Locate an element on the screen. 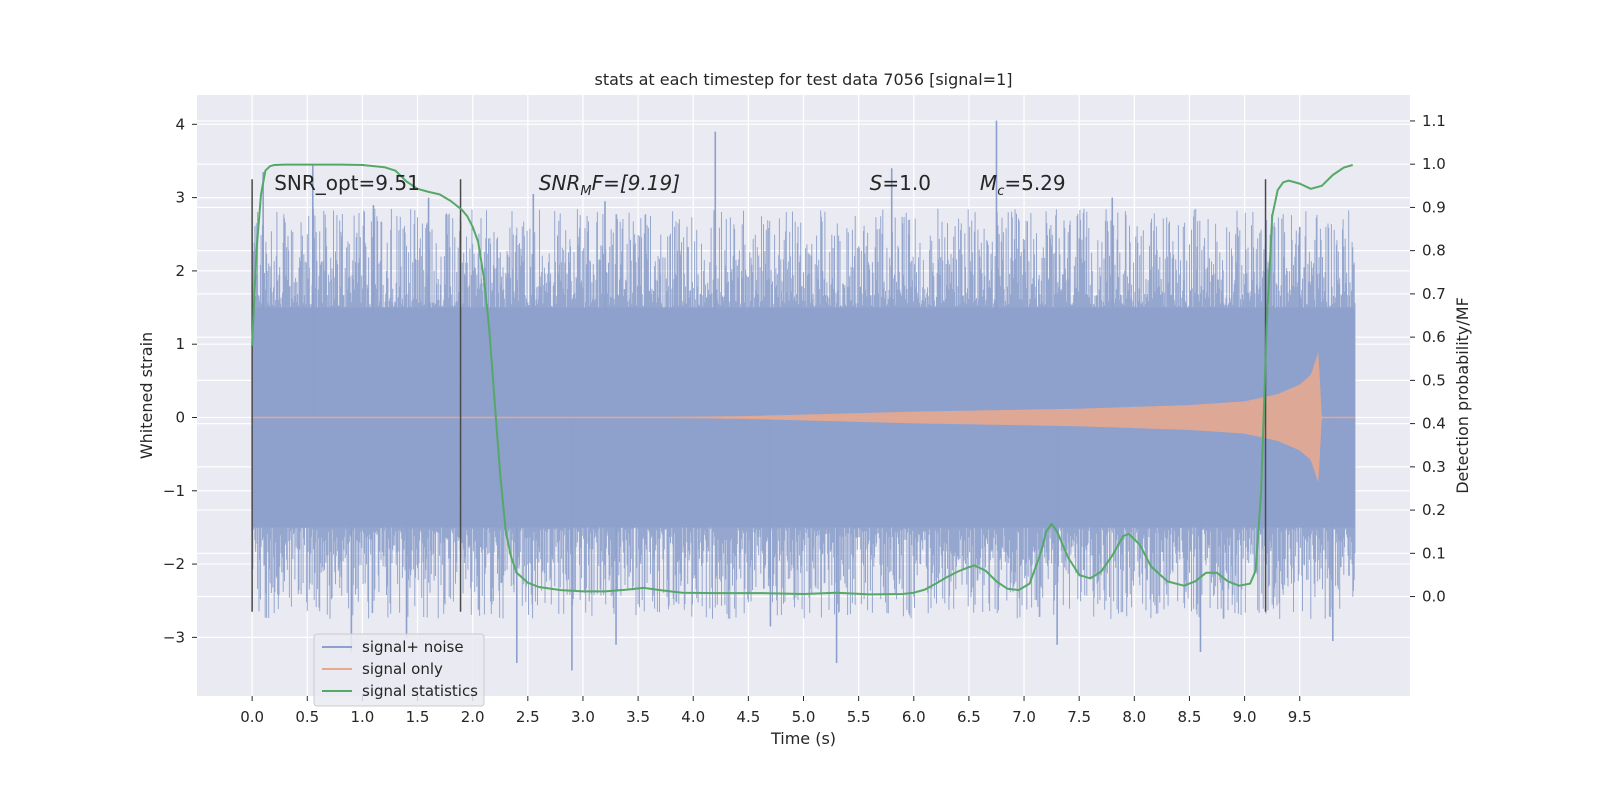 The height and width of the screenshot is (800, 1600). y2-tick-label: 0.6 is located at coordinates (1434, 337).